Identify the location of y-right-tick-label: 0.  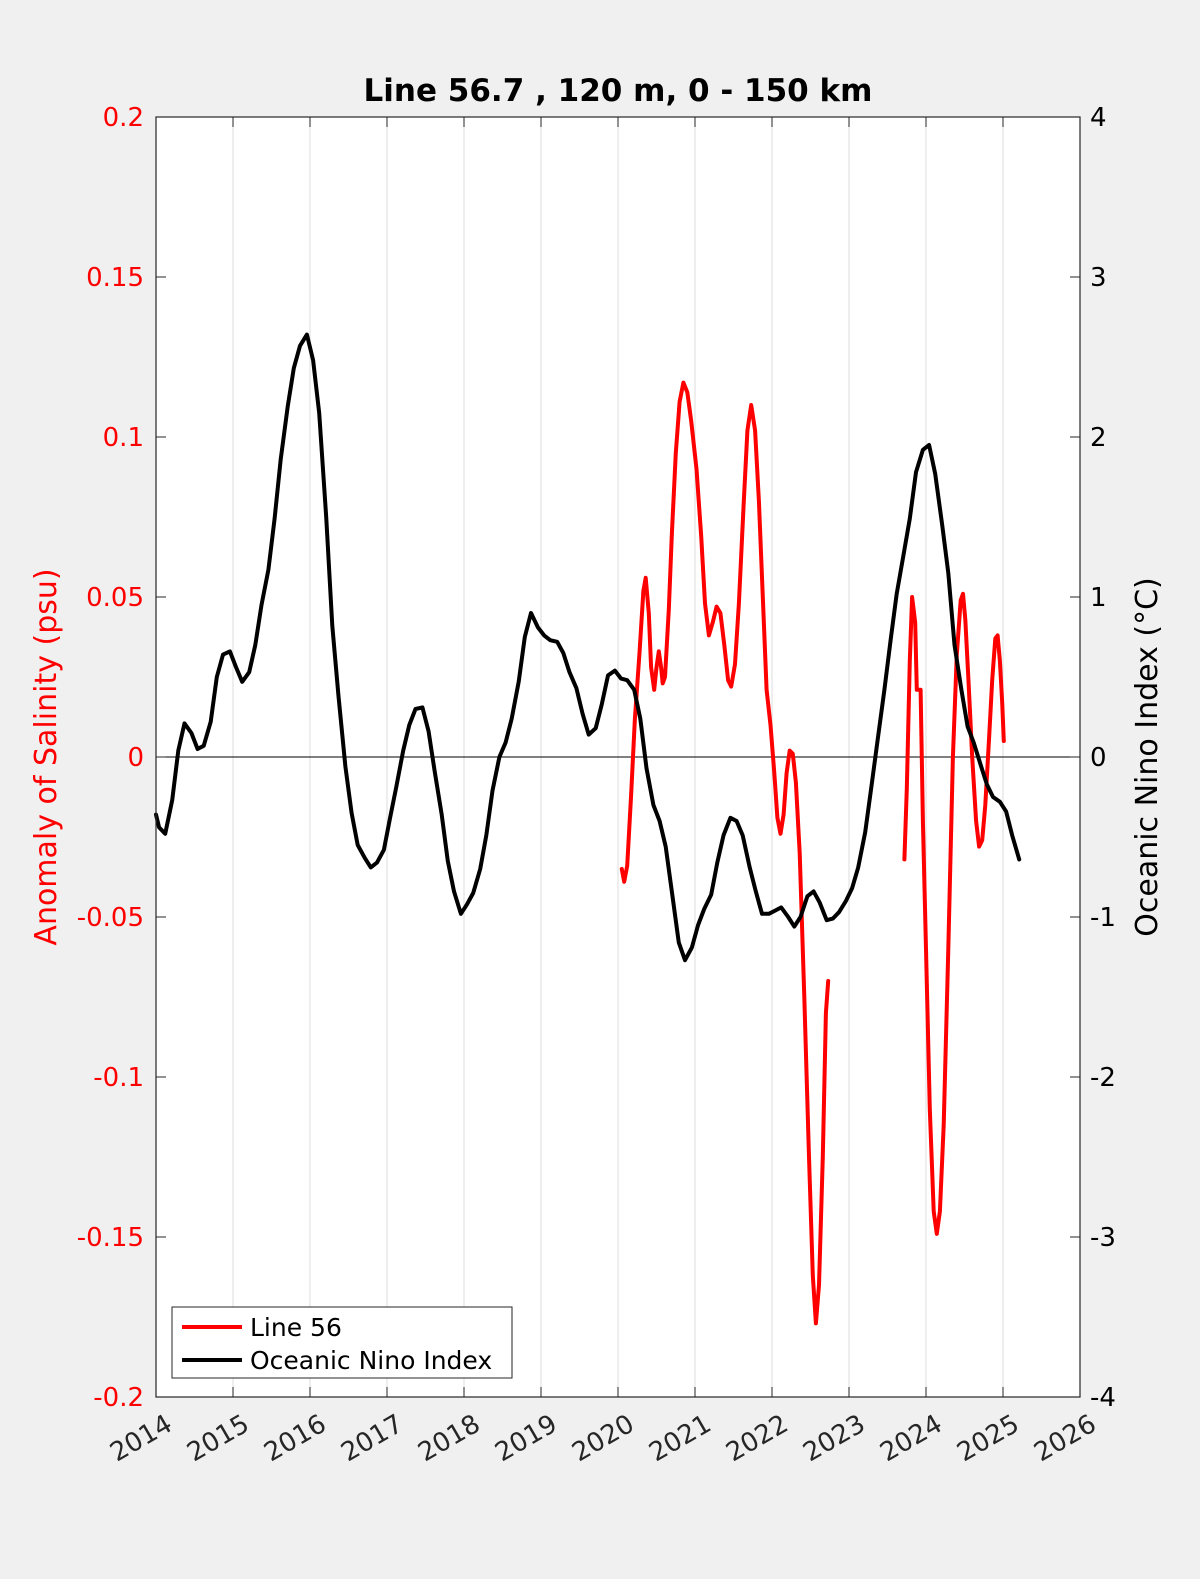
(1098, 758).